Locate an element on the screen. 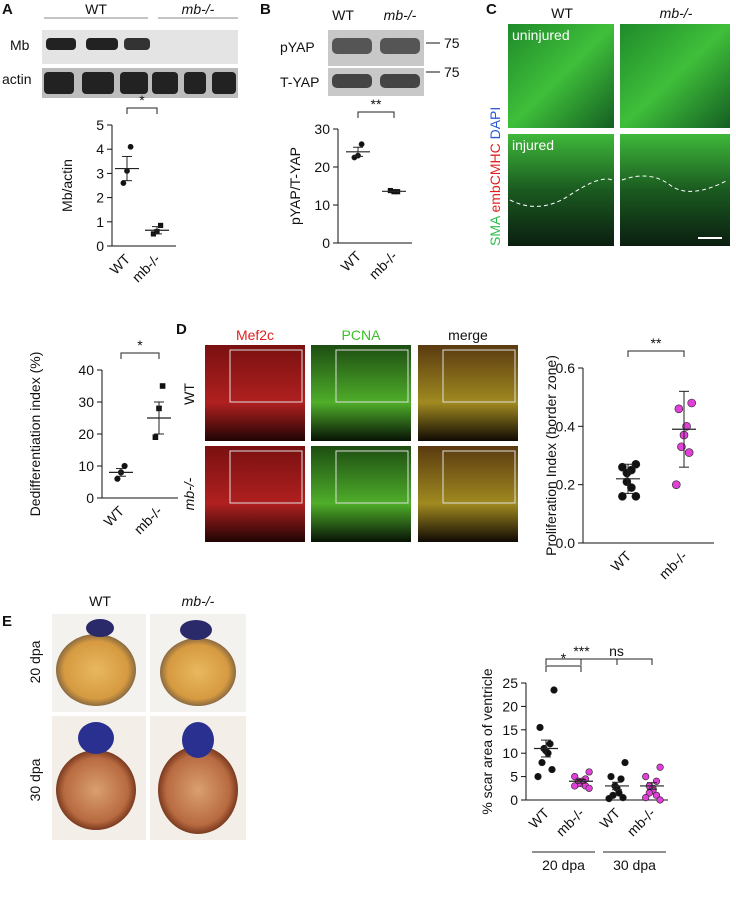  y-tick-label: 25 is located at coordinates (510, 683).